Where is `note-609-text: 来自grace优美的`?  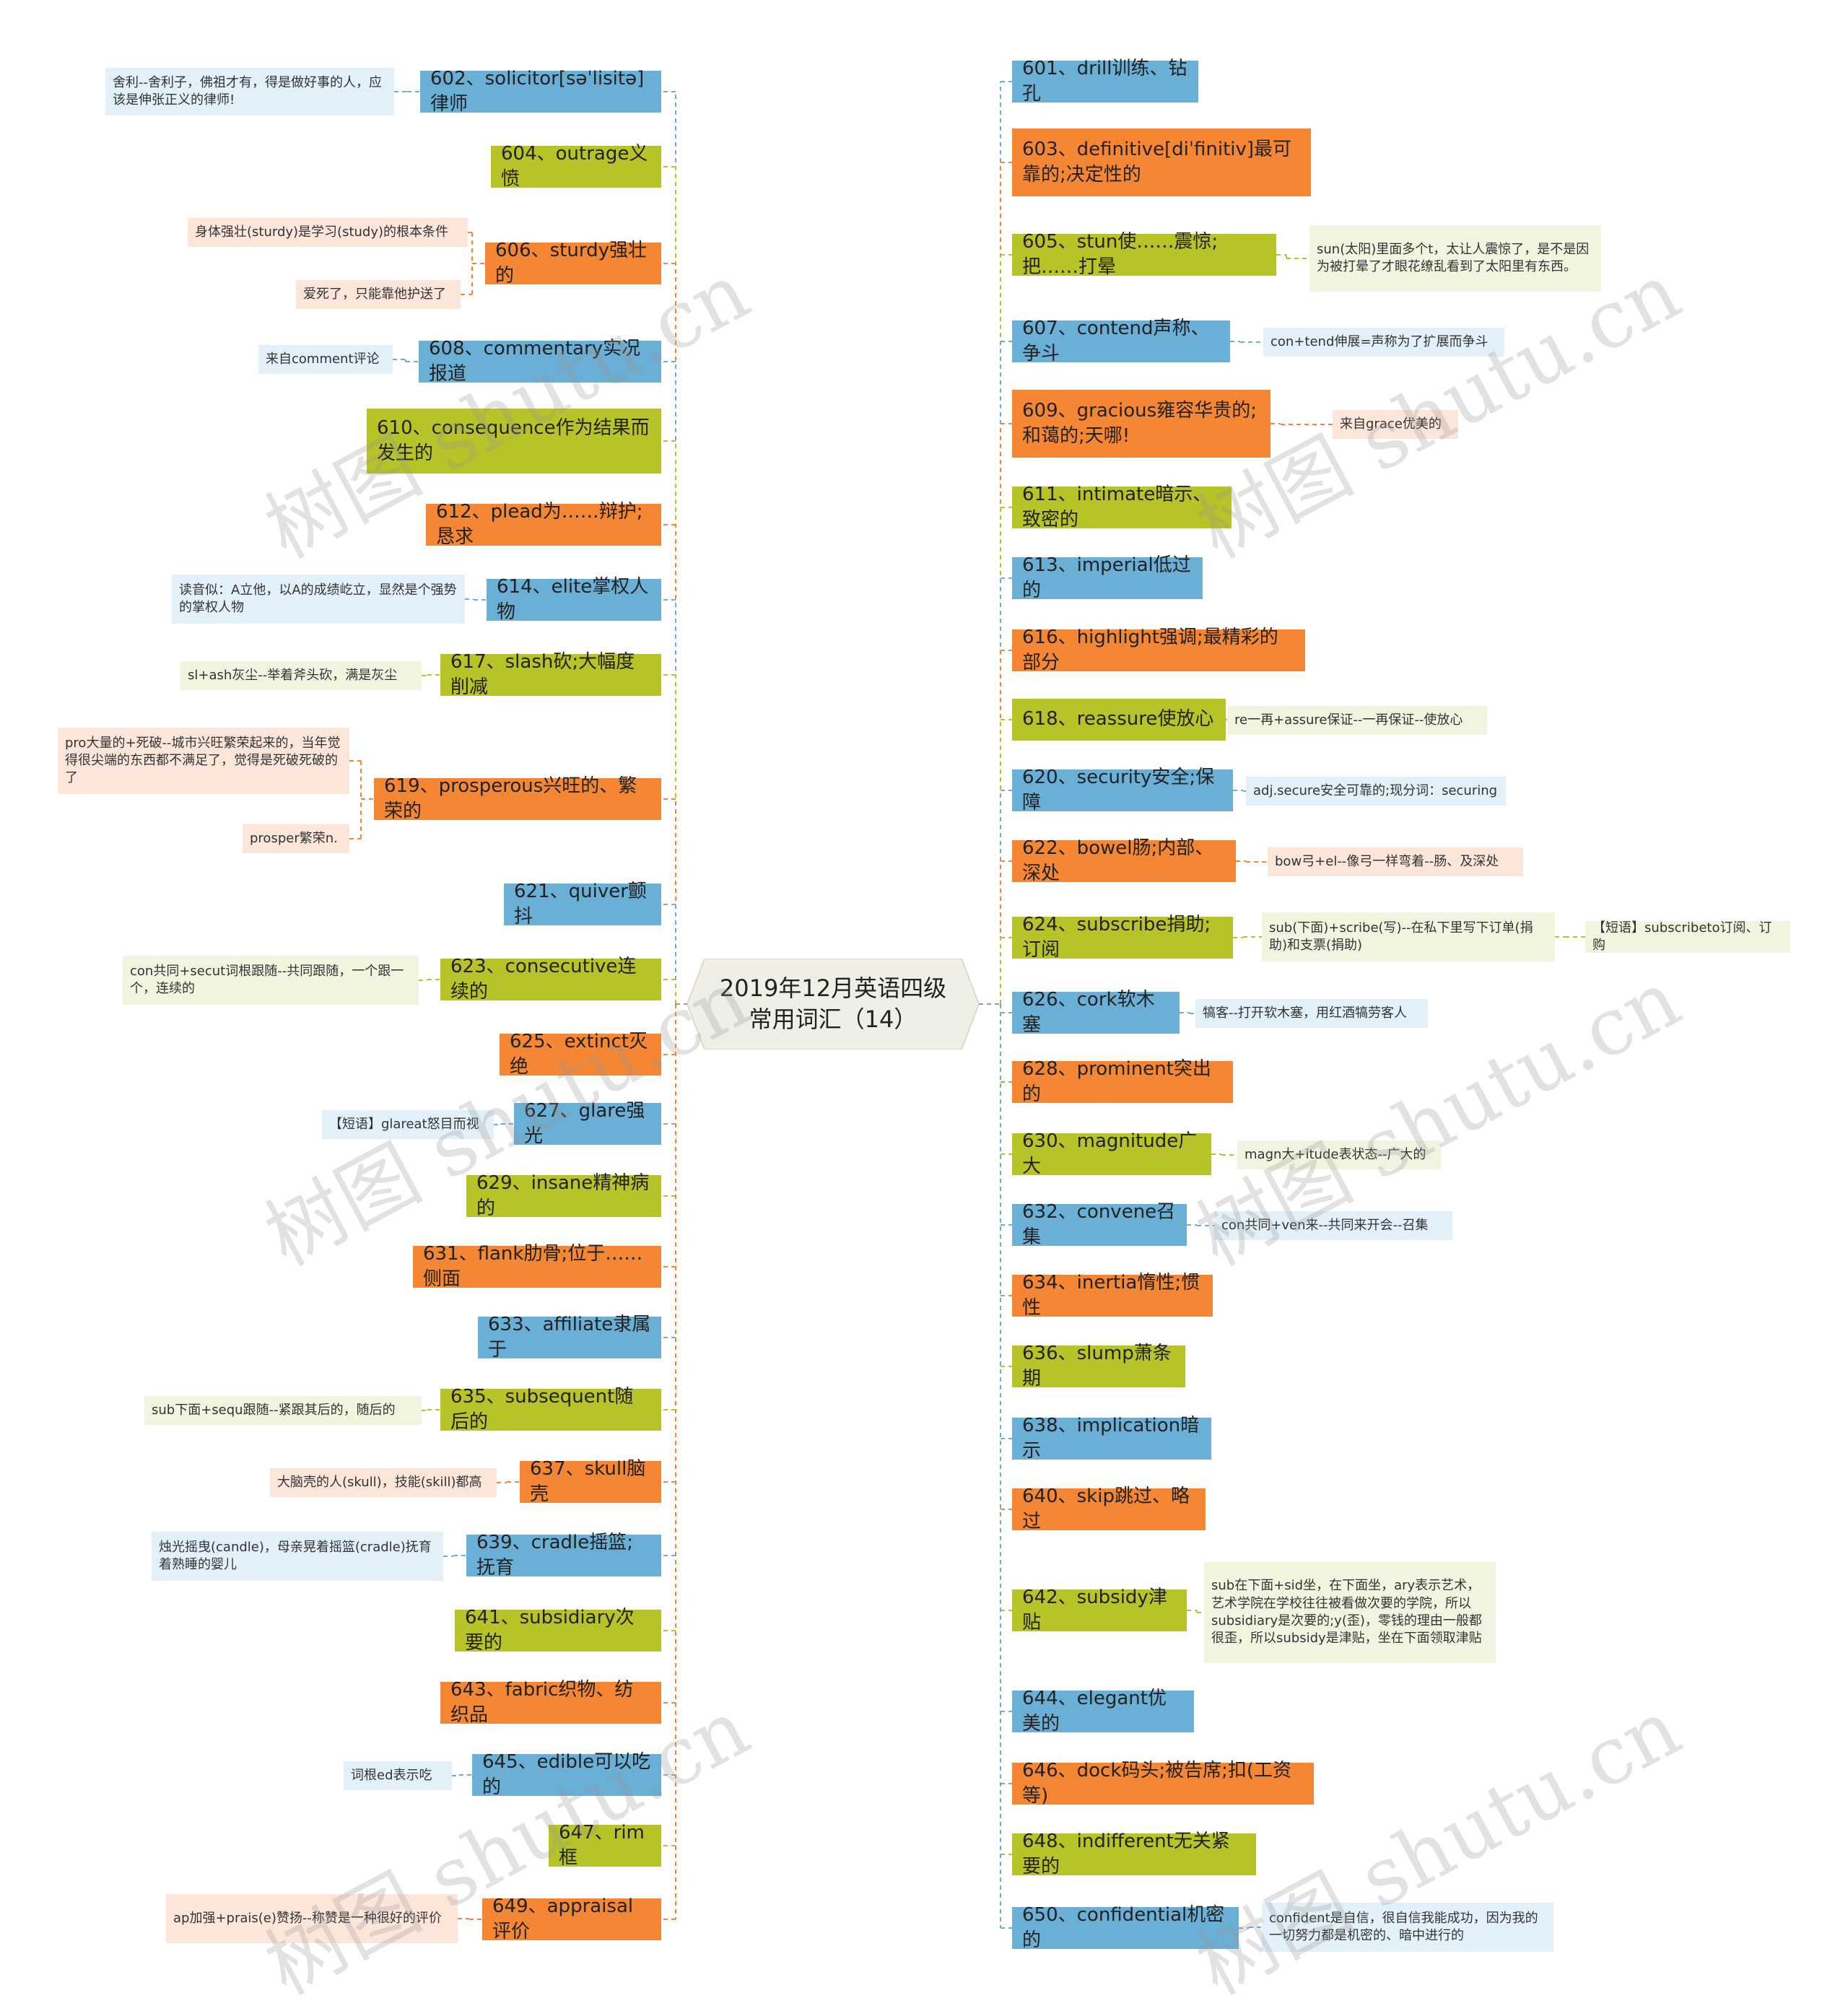 note-609-text: 来自grace优美的 is located at coordinates (1391, 424).